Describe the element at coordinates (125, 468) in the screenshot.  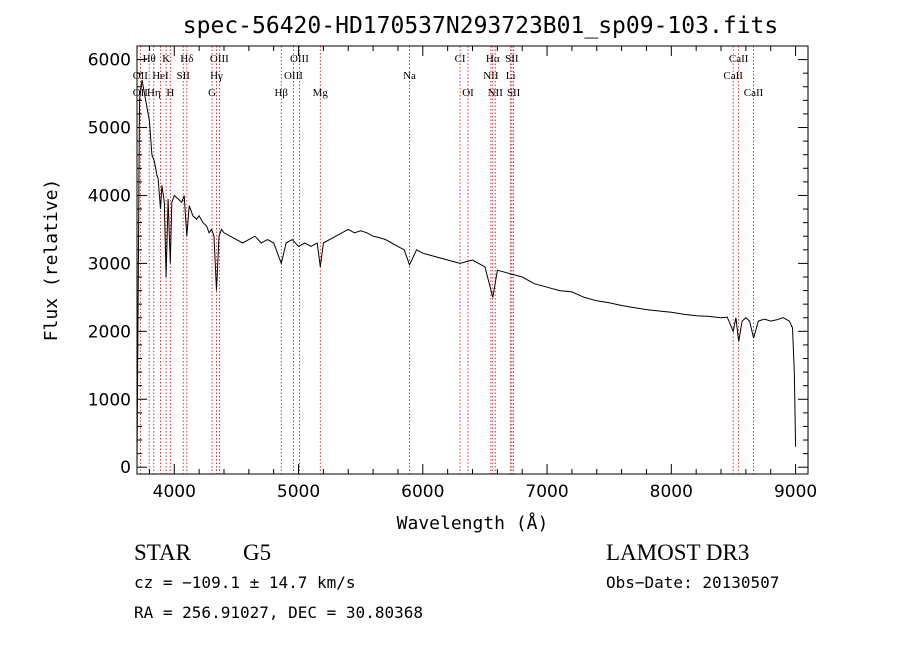
I see `y-tick-label: 0` at that location.